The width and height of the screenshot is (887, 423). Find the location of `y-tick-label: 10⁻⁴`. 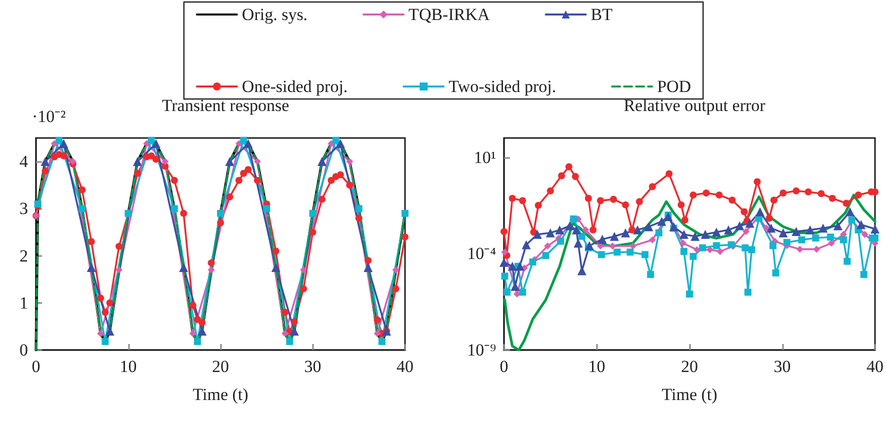

y-tick-label: 10⁻⁴ is located at coordinates (481, 254).